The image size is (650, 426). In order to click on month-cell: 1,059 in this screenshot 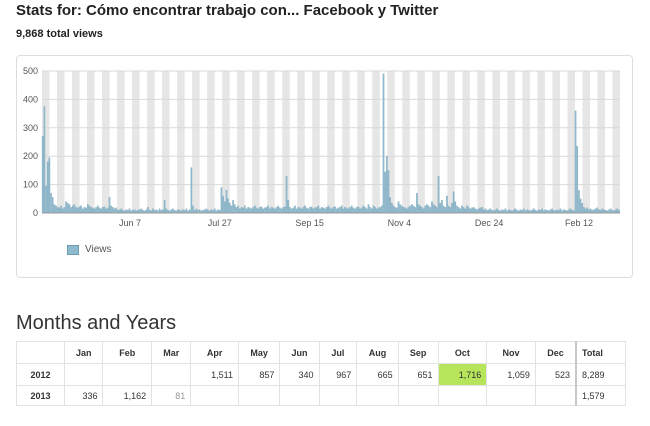, I will do `click(511, 374)`.